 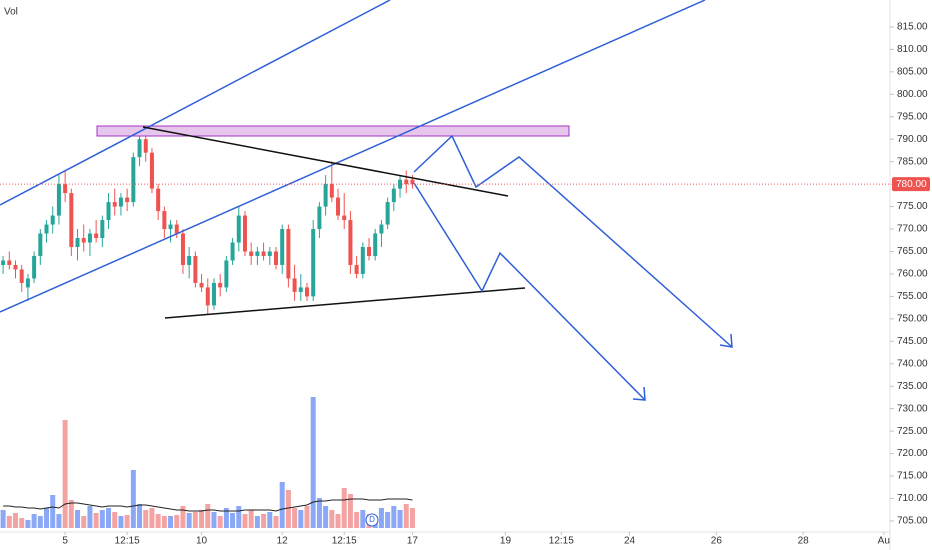 What do you see at coordinates (372, 519) in the screenshot?
I see `interval-badge-label: D` at bounding box center [372, 519].